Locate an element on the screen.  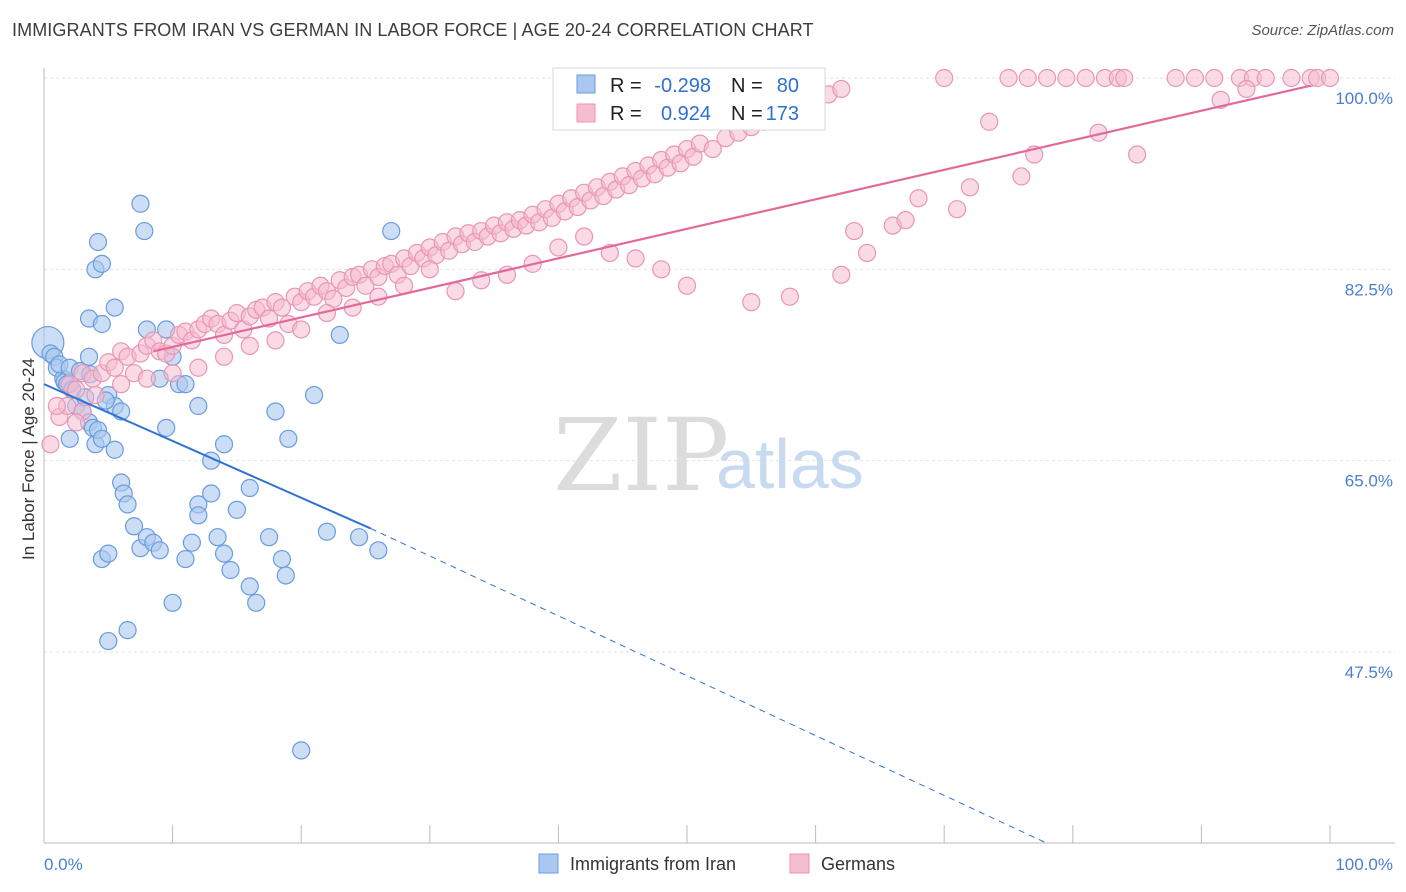
stats-box-frame is located at coordinates (689, 99).